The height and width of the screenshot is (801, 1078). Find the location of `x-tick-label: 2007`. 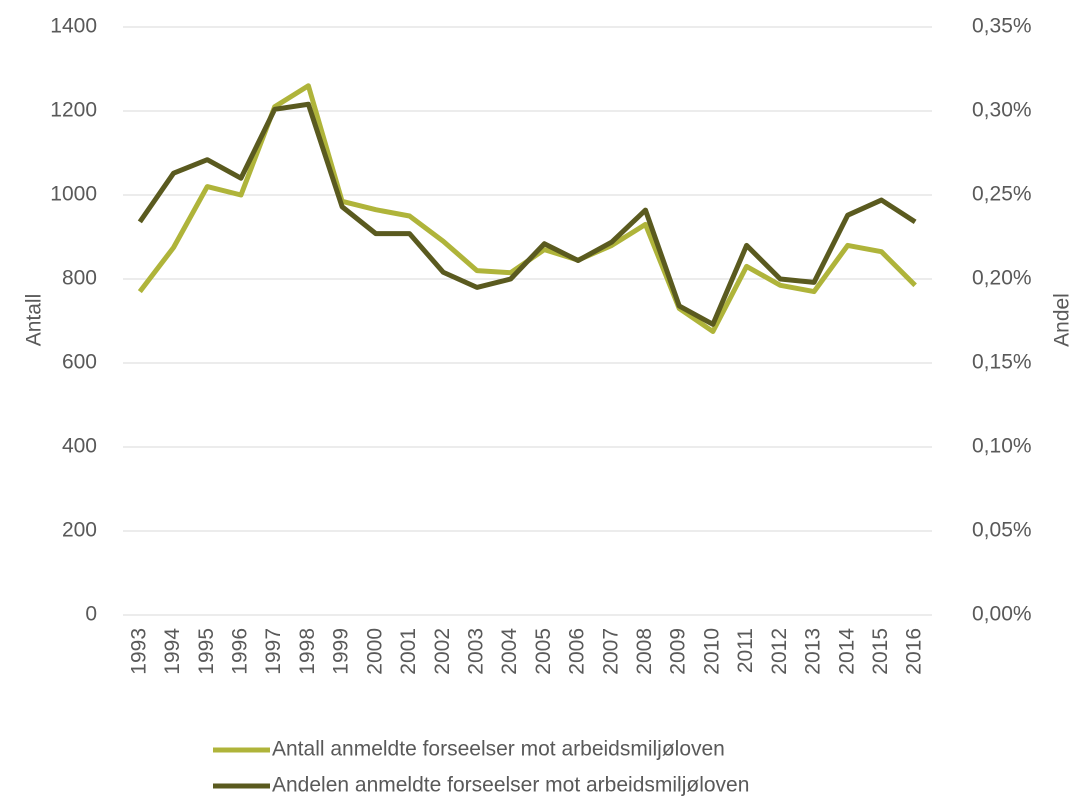

x-tick-label: 2007 is located at coordinates (610, 651).